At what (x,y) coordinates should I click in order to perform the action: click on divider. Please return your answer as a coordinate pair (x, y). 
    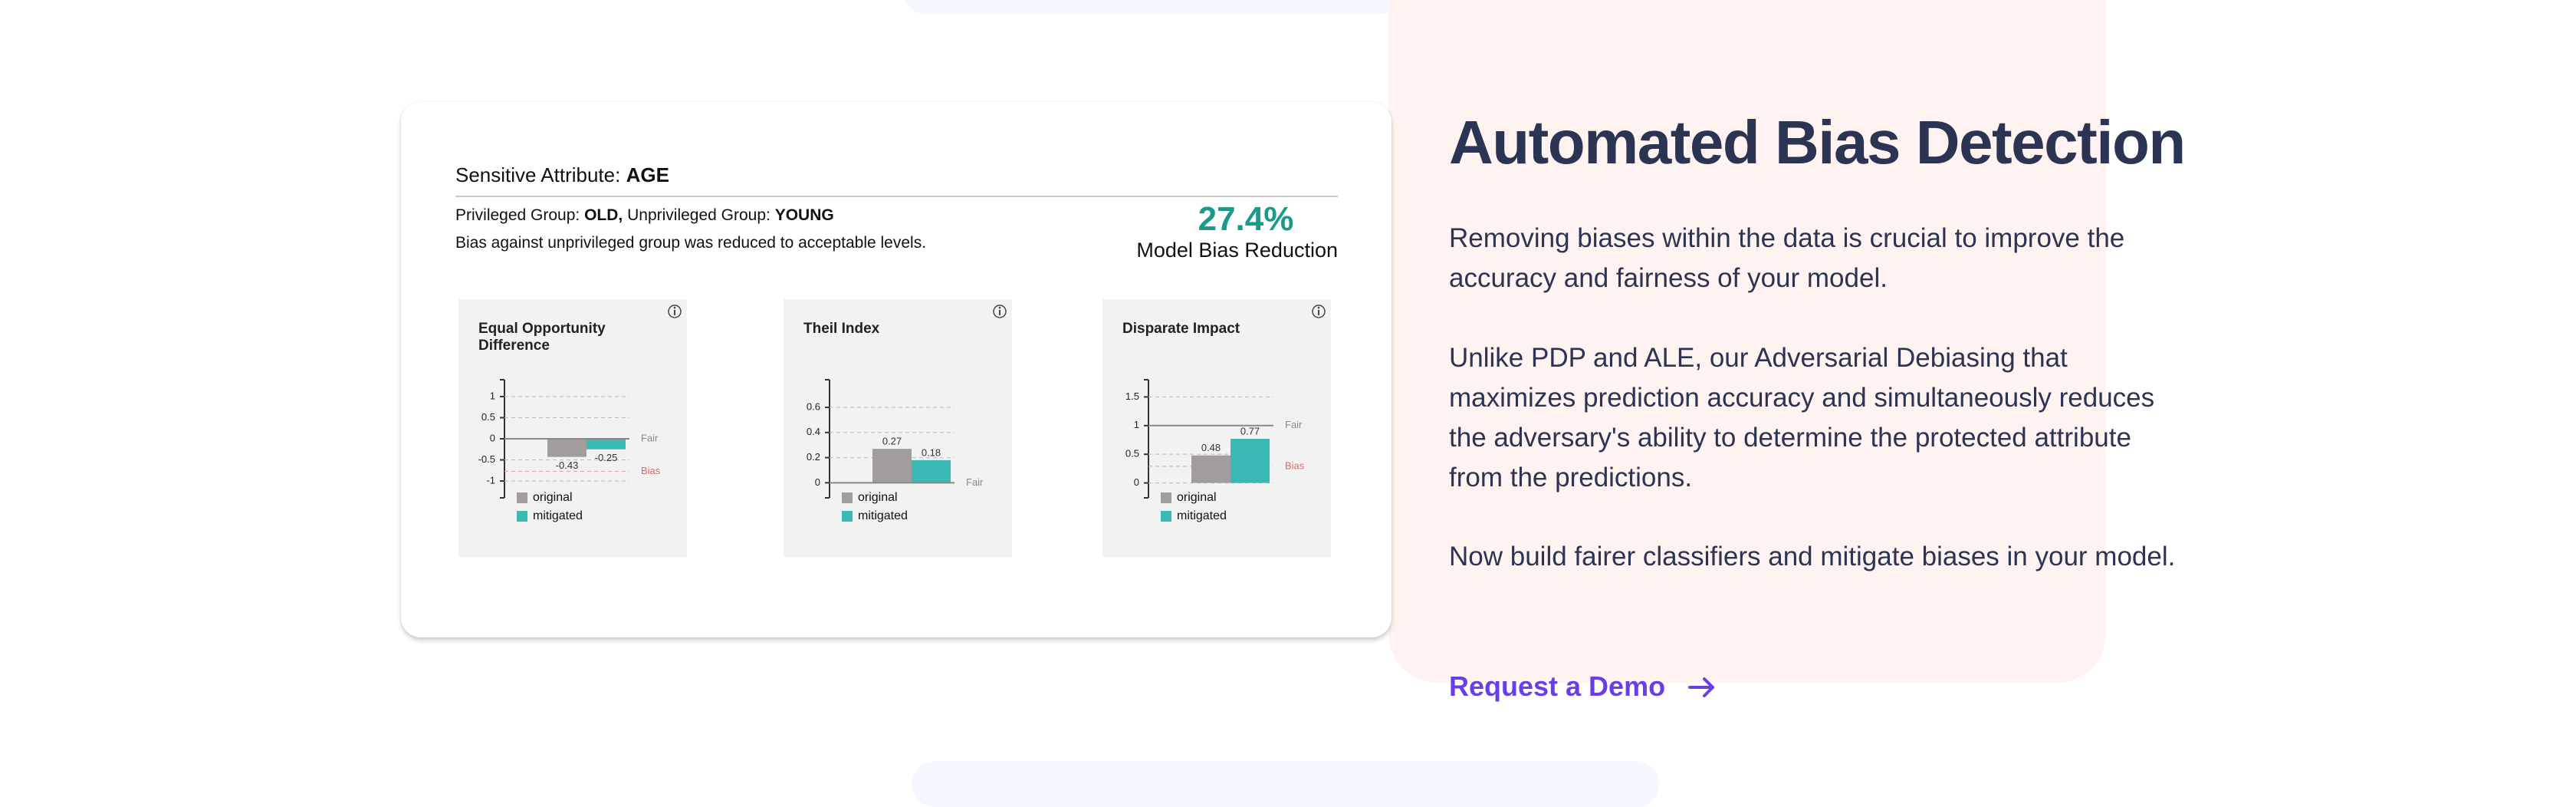
    Looking at the image, I should click on (896, 196).